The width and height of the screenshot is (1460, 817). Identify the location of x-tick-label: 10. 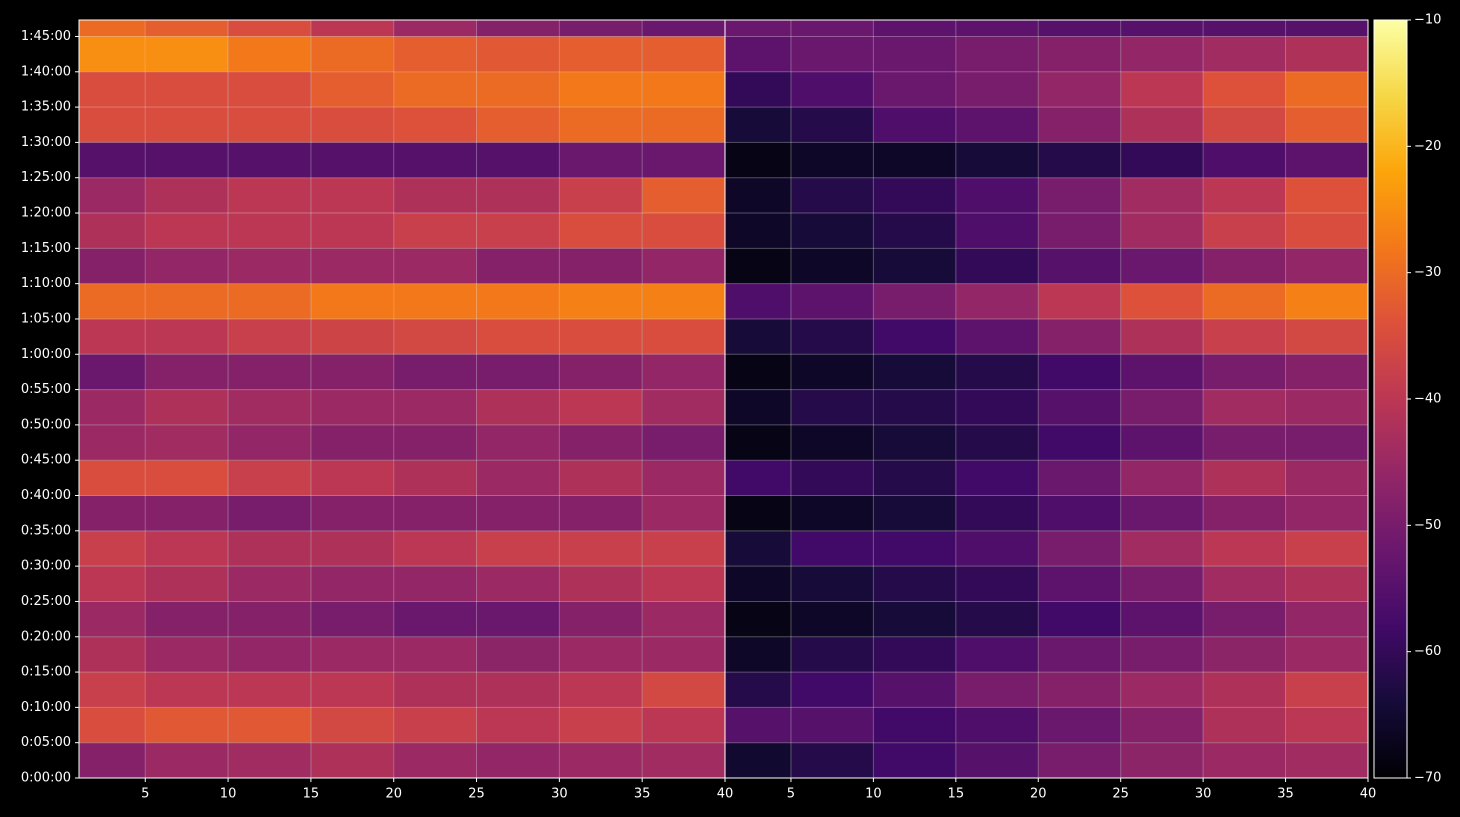
(228, 794).